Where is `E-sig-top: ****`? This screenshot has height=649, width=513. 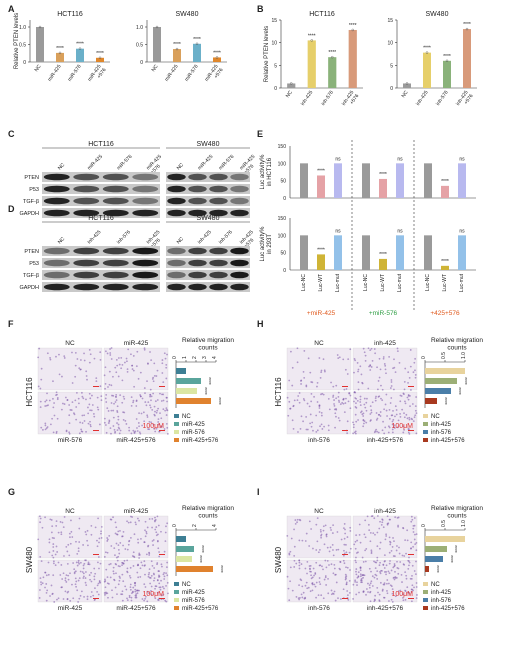 E-sig-top: **** is located at coordinates (321, 171).